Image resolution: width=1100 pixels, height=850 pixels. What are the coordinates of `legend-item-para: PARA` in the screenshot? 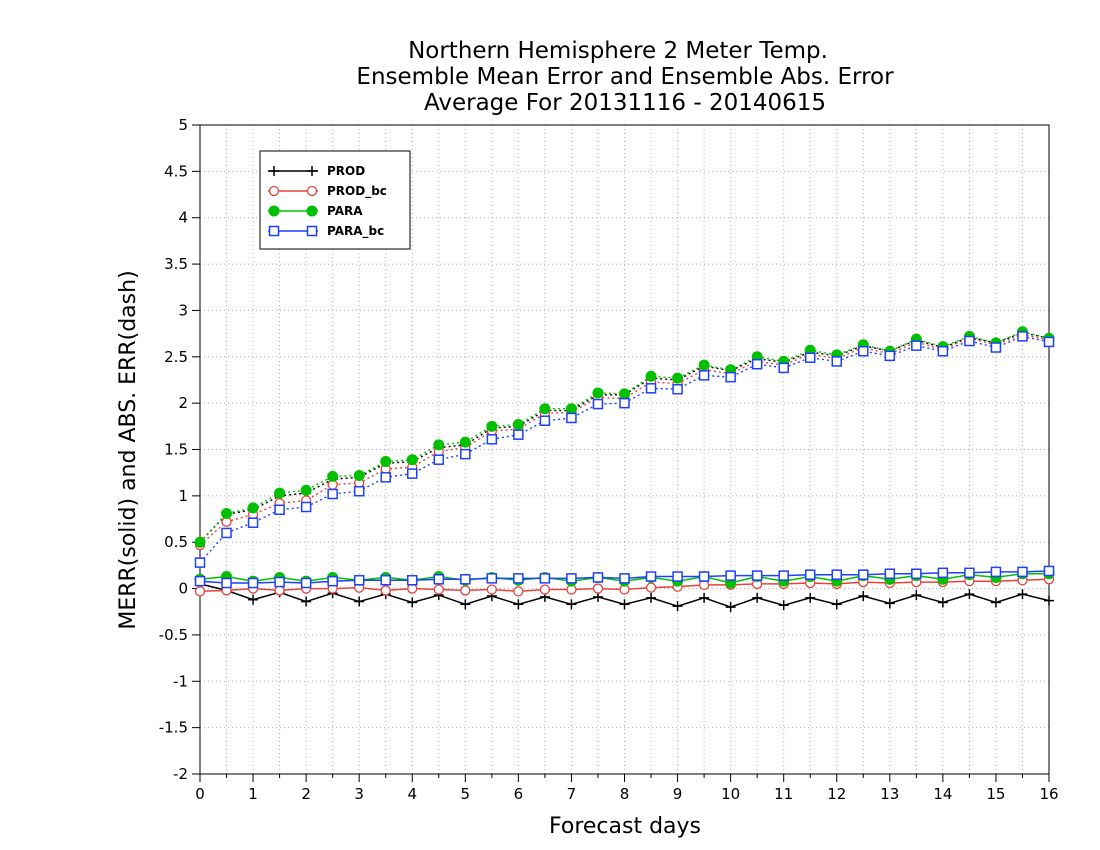 It's located at (315, 211).